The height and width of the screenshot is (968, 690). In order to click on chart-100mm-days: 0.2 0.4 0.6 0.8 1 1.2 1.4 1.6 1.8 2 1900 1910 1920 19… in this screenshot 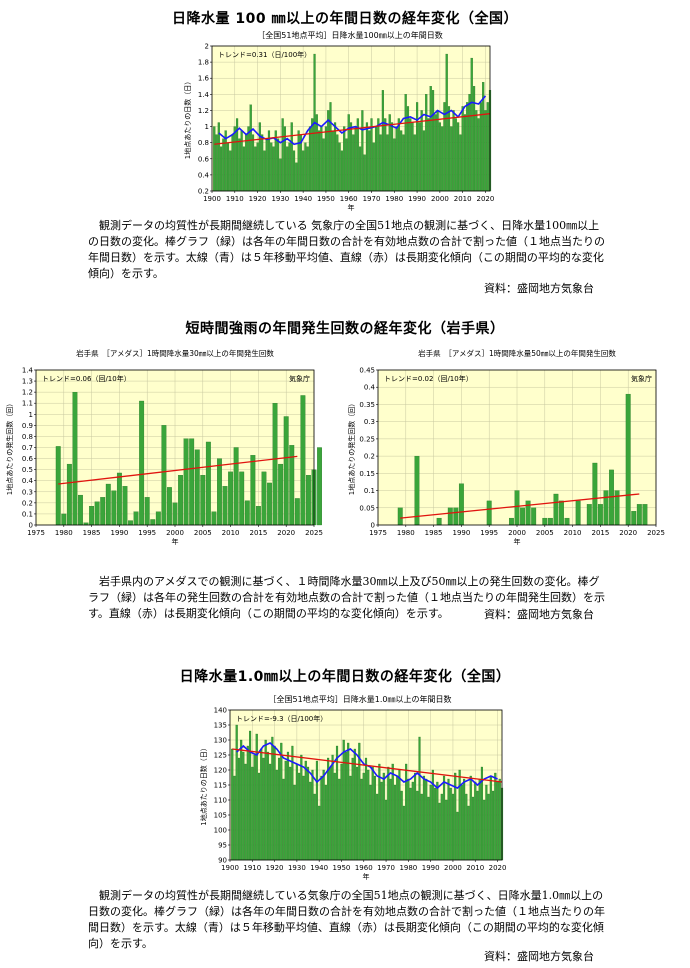, I will do `click(338, 128)`.